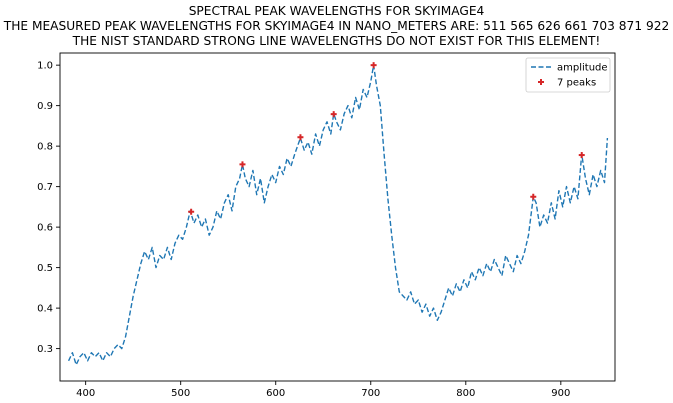  I want to click on y-tick-label-7: 1.0, so click(45, 66).